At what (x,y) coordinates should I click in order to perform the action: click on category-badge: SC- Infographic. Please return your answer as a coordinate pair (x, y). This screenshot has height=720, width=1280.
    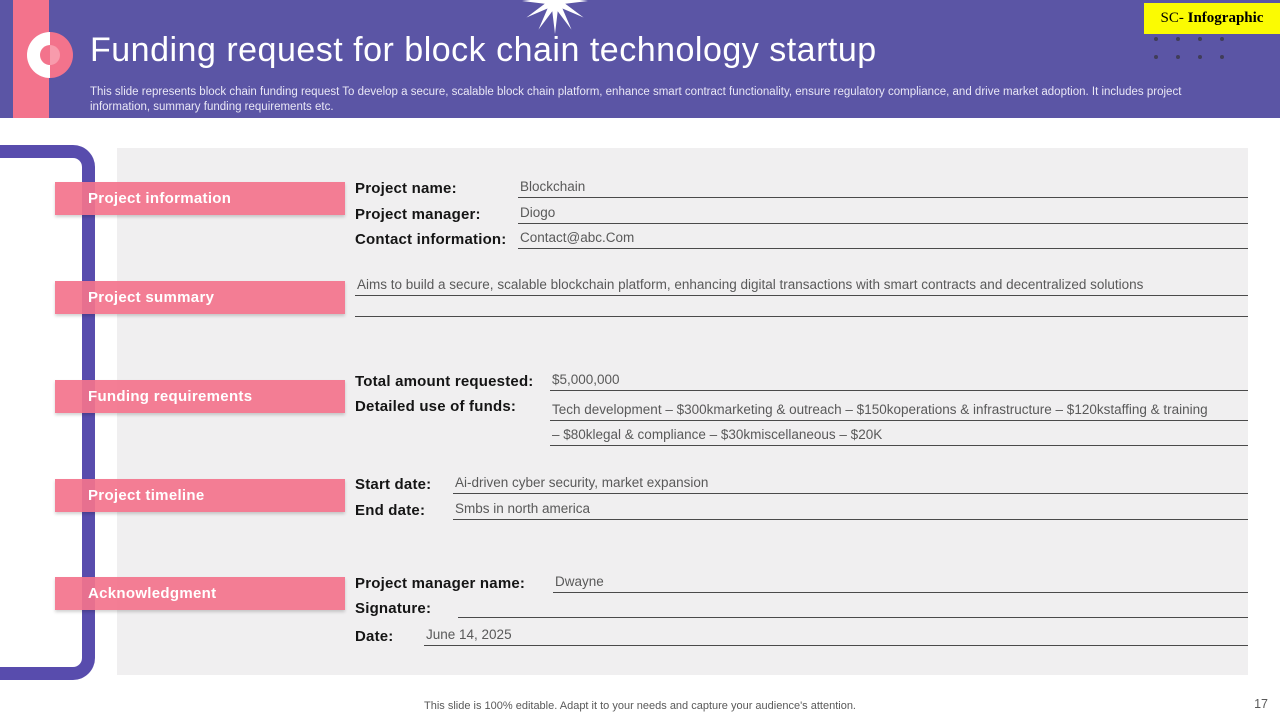
    Looking at the image, I should click on (1212, 18).